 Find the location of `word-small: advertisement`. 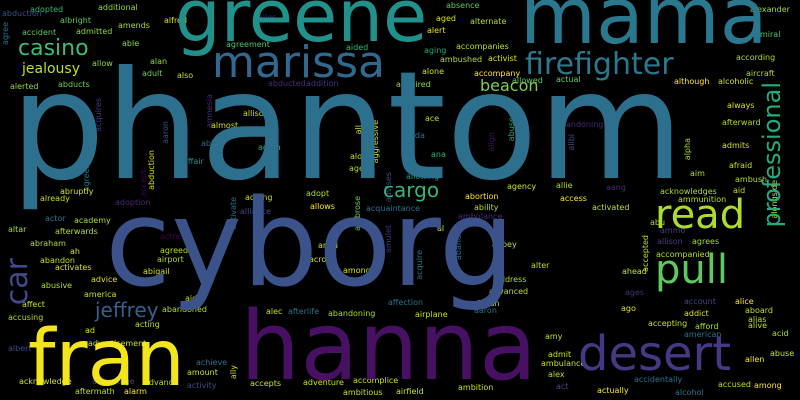

word-small: advertisement is located at coordinates (117, 343).